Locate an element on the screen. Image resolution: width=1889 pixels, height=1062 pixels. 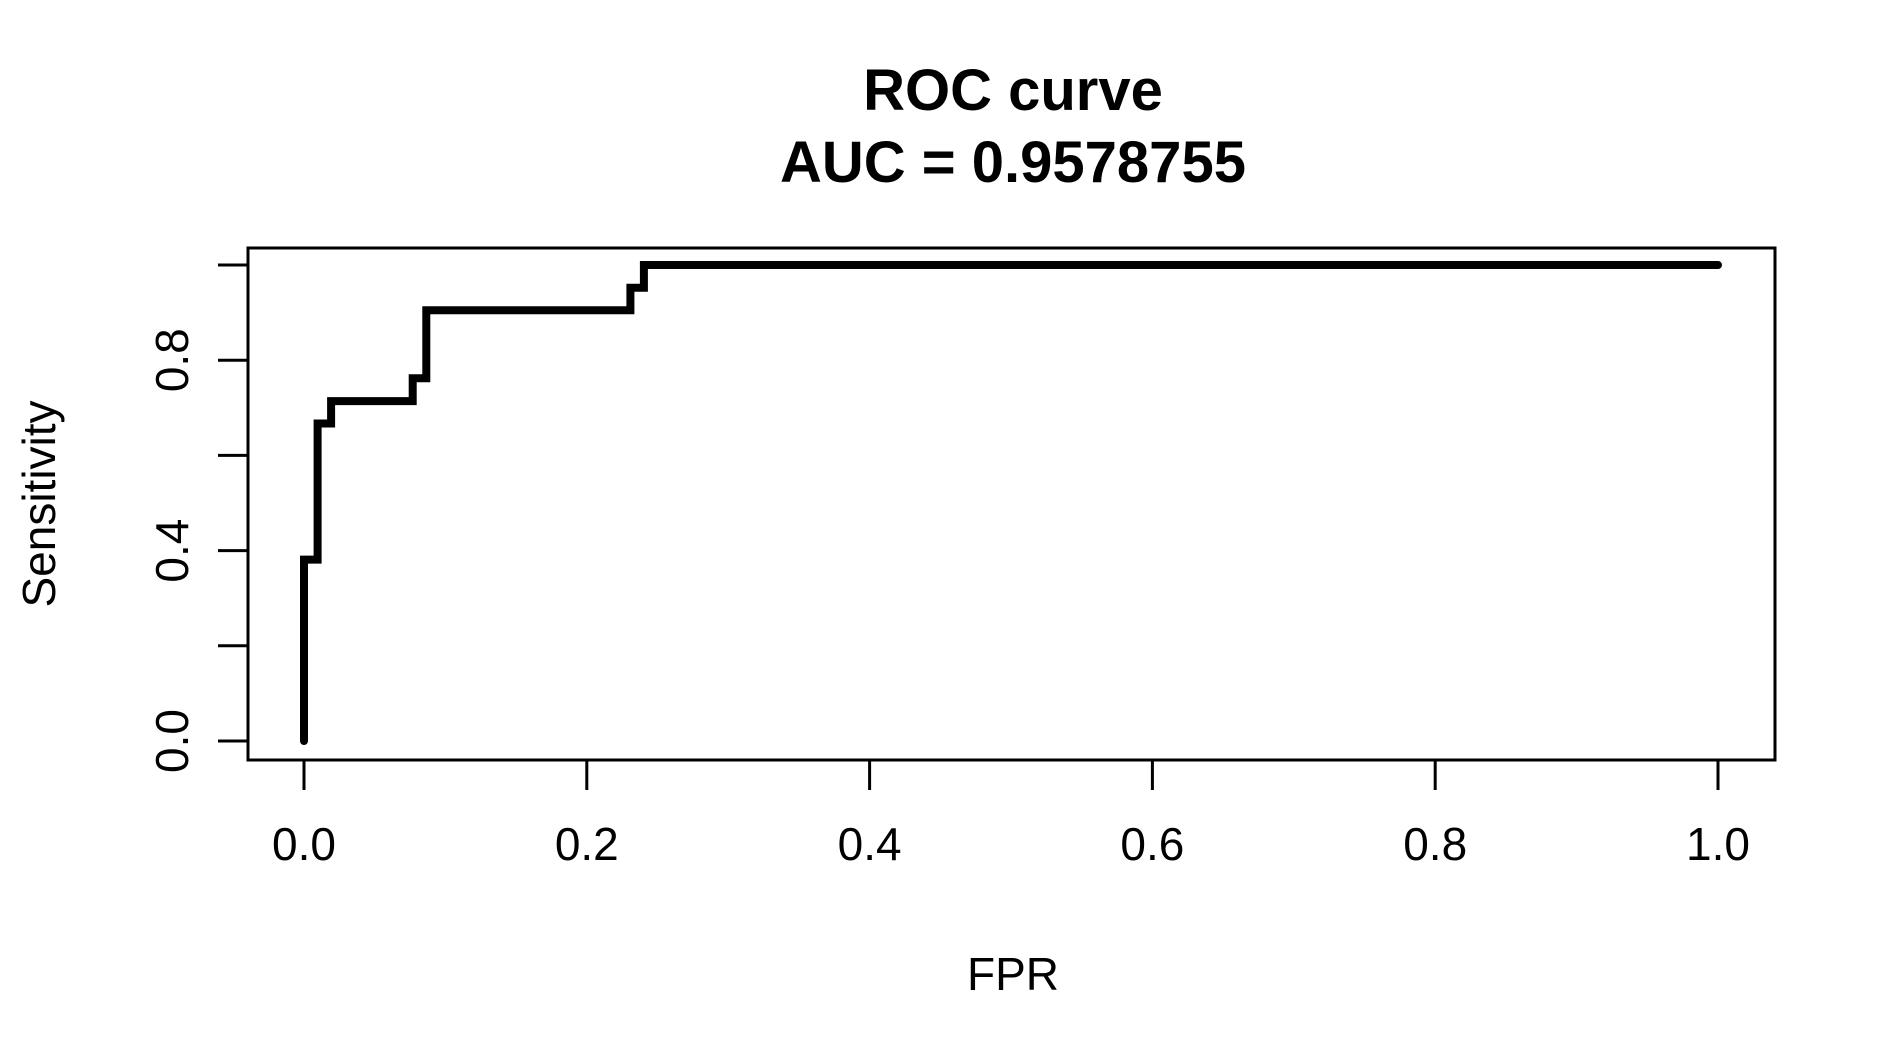
x-tick-label: 0.6 is located at coordinates (1152, 844).